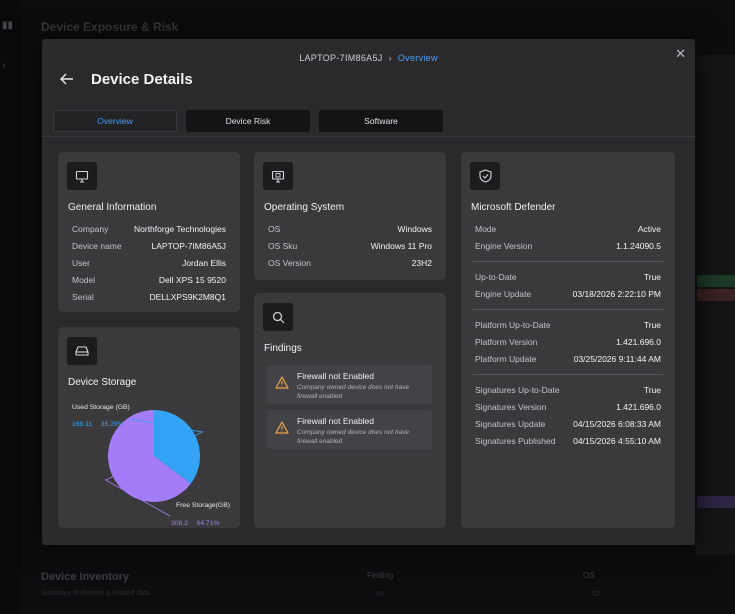  What do you see at coordinates (137, 496) in the screenshot?
I see `pie-leader-free` at bounding box center [137, 496].